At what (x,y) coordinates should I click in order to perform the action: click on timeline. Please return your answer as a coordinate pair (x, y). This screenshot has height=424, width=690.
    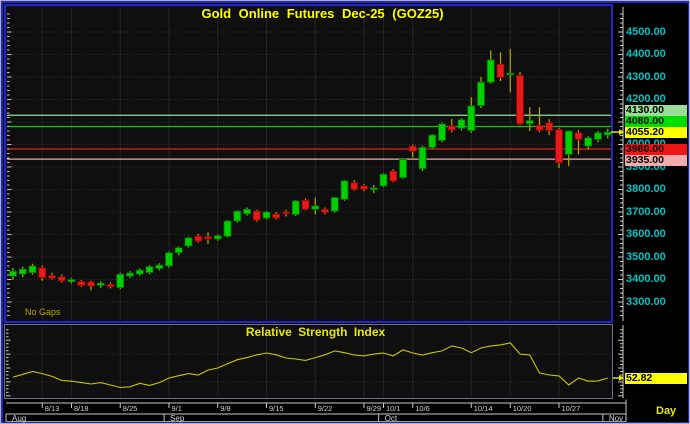
    Looking at the image, I should click on (346, 410).